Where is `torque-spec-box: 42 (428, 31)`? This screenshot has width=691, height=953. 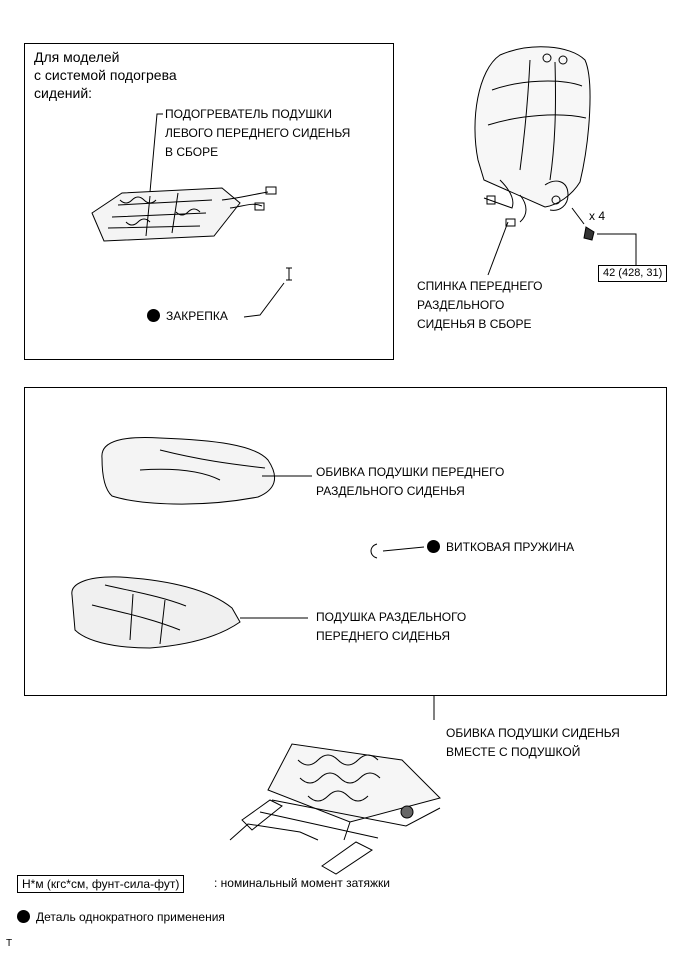
torque-spec-box: 42 (428, 31) is located at coordinates (633, 273).